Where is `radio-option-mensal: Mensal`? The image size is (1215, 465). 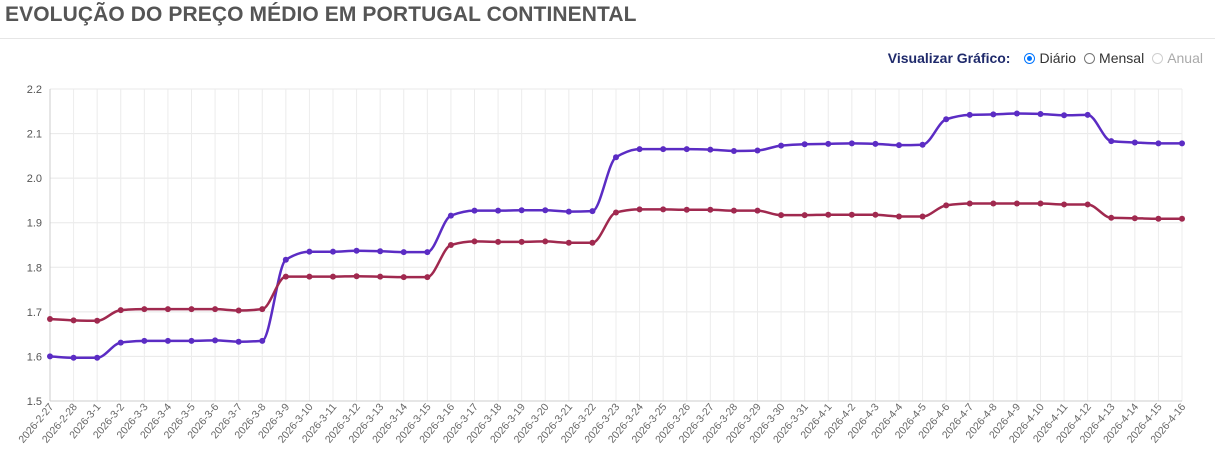
radio-option-mensal: Mensal is located at coordinates (1114, 58).